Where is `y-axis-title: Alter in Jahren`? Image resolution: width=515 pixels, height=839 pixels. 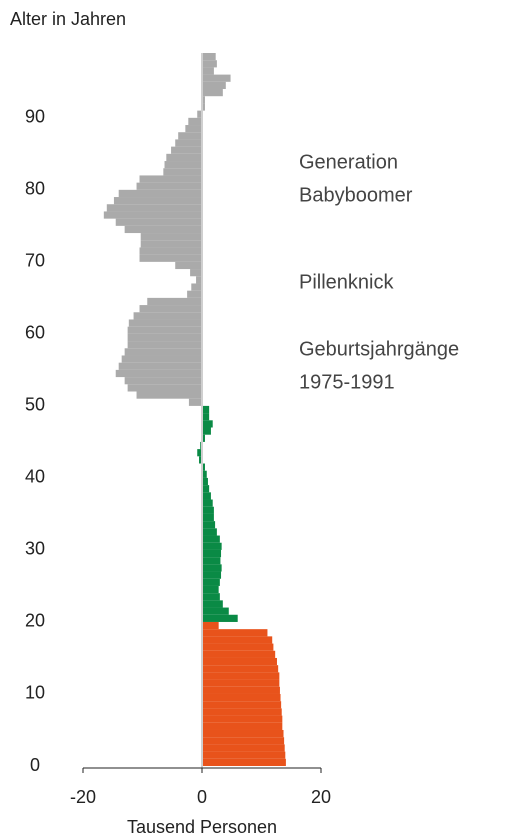
y-axis-title: Alter in Jahren is located at coordinates (68, 19).